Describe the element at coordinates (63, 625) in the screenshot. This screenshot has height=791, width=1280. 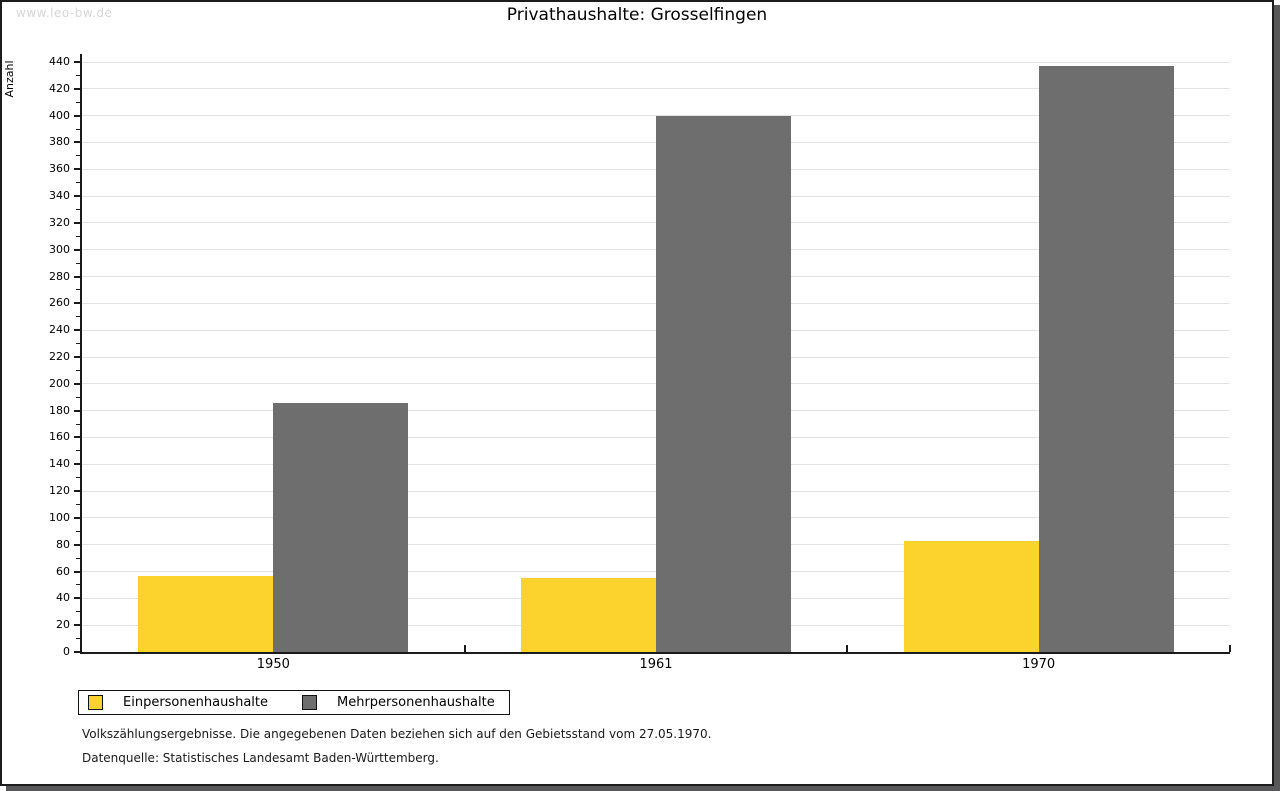
I see `y-axis-tick-label: 20` at that location.